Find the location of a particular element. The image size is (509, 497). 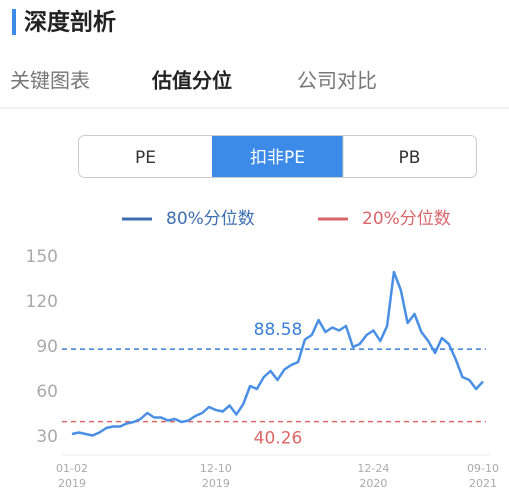

y-tick-label: 60 is located at coordinates (47, 392).